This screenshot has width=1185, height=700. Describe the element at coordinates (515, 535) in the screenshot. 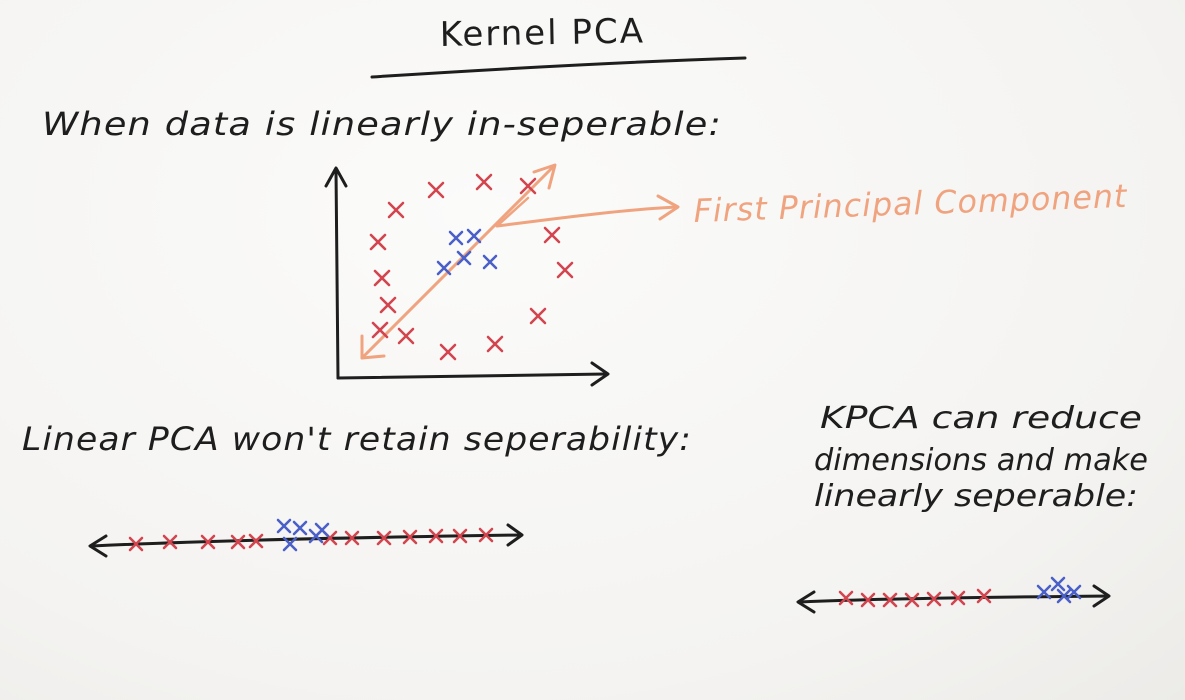

I see `linear-projection-right-arrowhead` at that location.